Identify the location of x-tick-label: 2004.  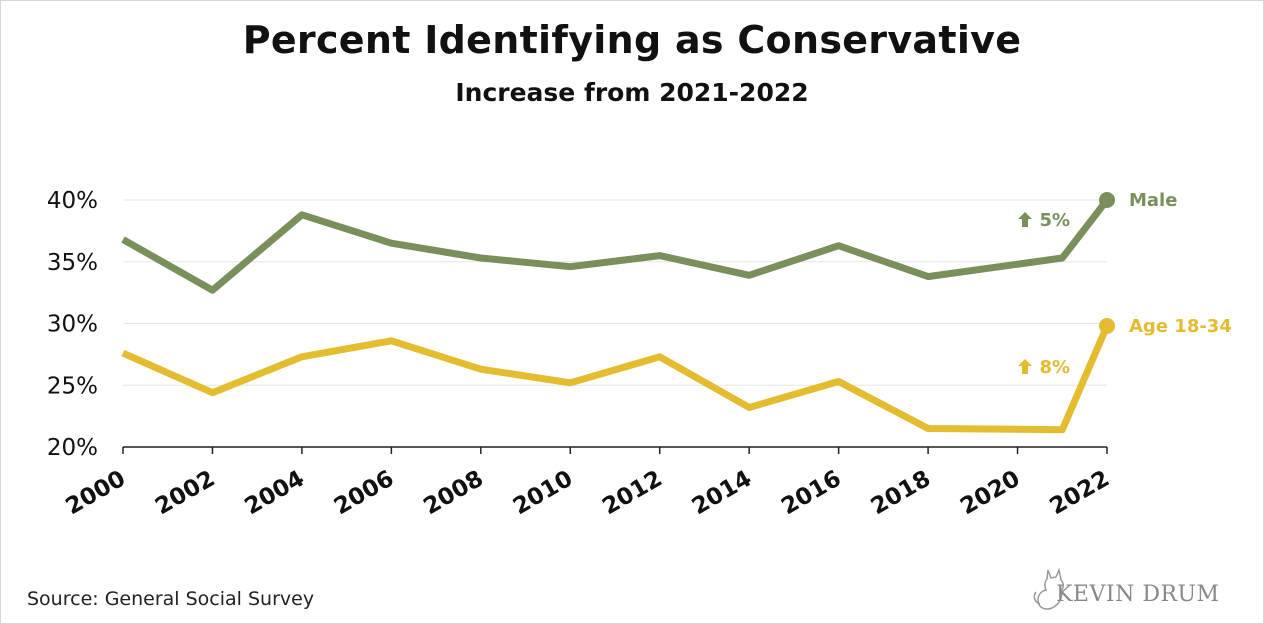
(274, 493).